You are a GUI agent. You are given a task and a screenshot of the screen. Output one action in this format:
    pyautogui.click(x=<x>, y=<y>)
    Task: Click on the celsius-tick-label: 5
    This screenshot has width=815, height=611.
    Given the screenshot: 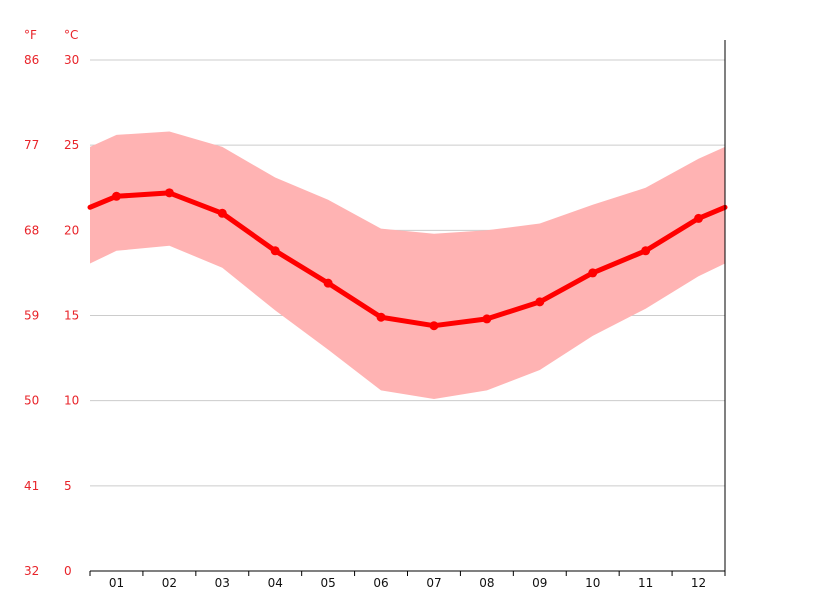 What is the action you would take?
    pyautogui.click(x=68, y=486)
    